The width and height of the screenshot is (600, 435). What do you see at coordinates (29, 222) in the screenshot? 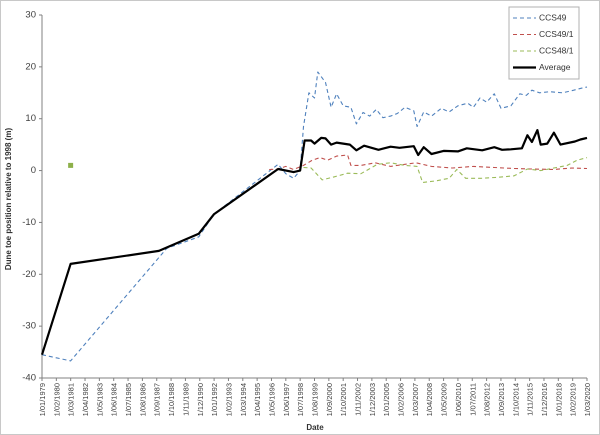
I see `y-tick-label: -10` at bounding box center [29, 222].